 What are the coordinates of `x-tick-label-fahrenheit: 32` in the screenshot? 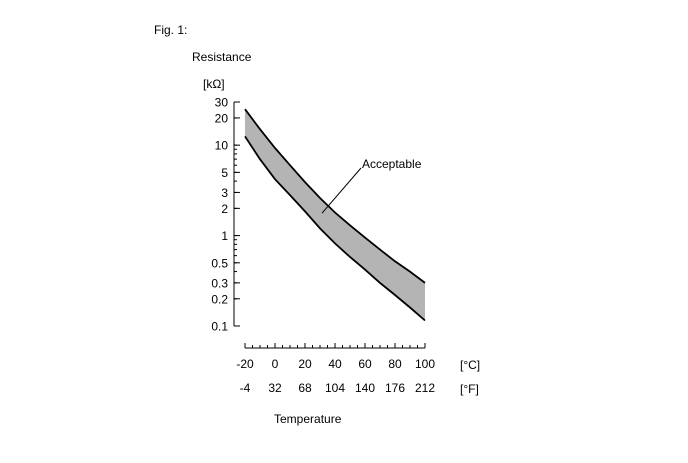 It's located at (275, 388).